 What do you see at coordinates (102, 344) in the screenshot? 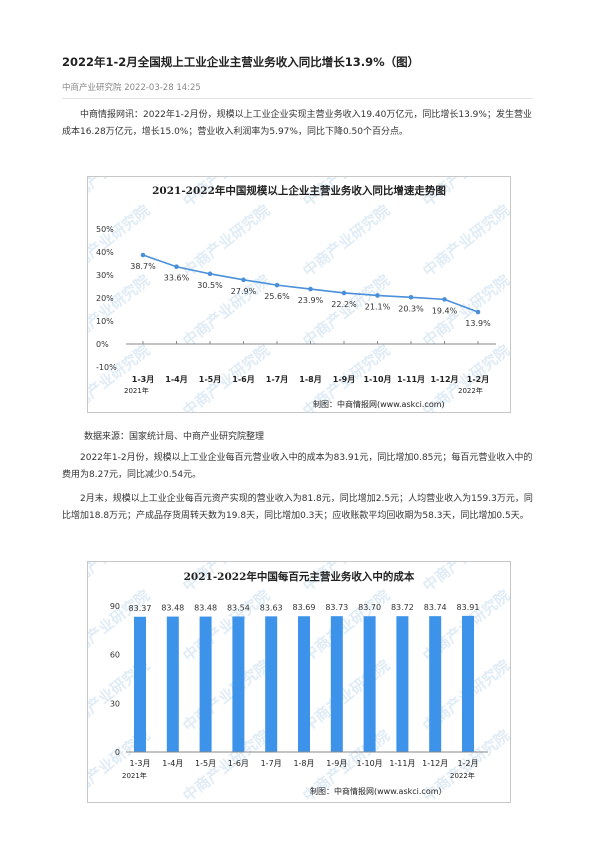
I see `y-tick-label: 0%` at bounding box center [102, 344].